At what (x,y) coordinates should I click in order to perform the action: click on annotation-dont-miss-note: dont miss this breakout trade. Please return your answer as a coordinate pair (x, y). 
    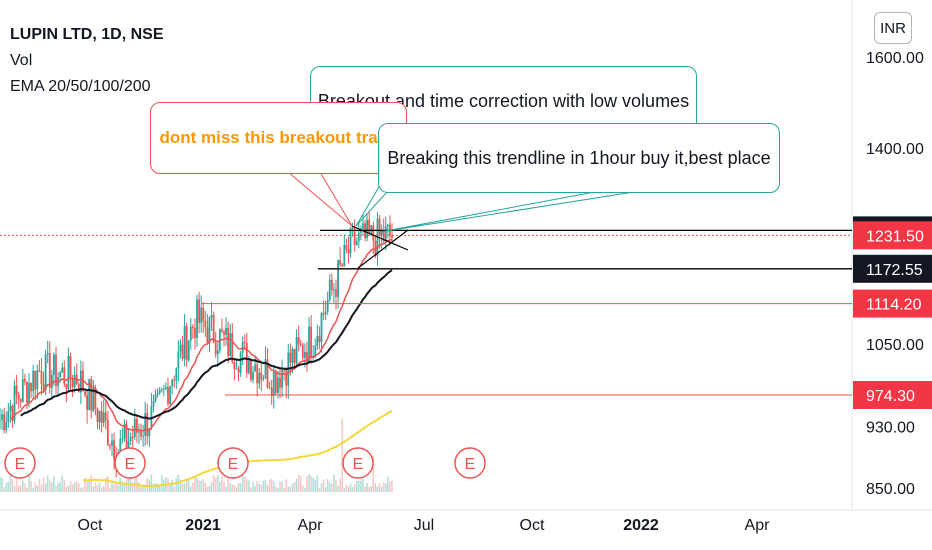
    Looking at the image, I should click on (278, 138).